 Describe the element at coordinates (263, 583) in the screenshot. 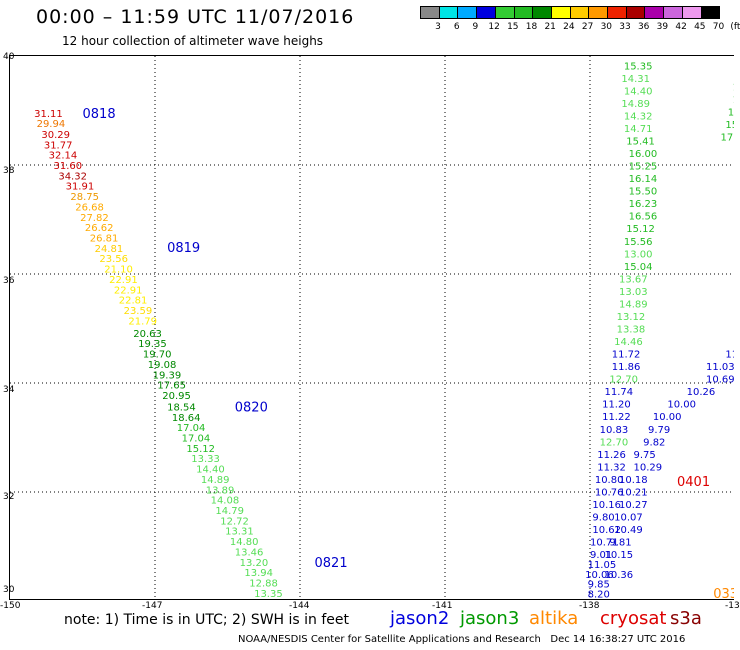

I see `wave-height-value: 12.88` at that location.